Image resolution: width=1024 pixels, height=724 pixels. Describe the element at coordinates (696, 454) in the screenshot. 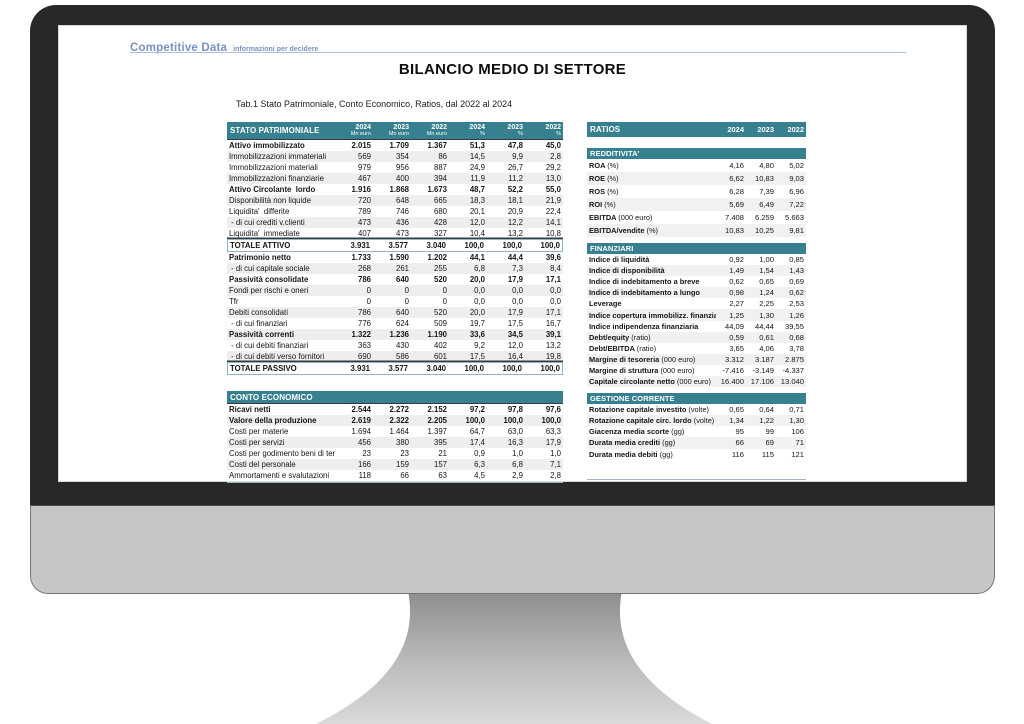

I see `table-row: Durata media debiti (gg) 116 115 121` at that location.